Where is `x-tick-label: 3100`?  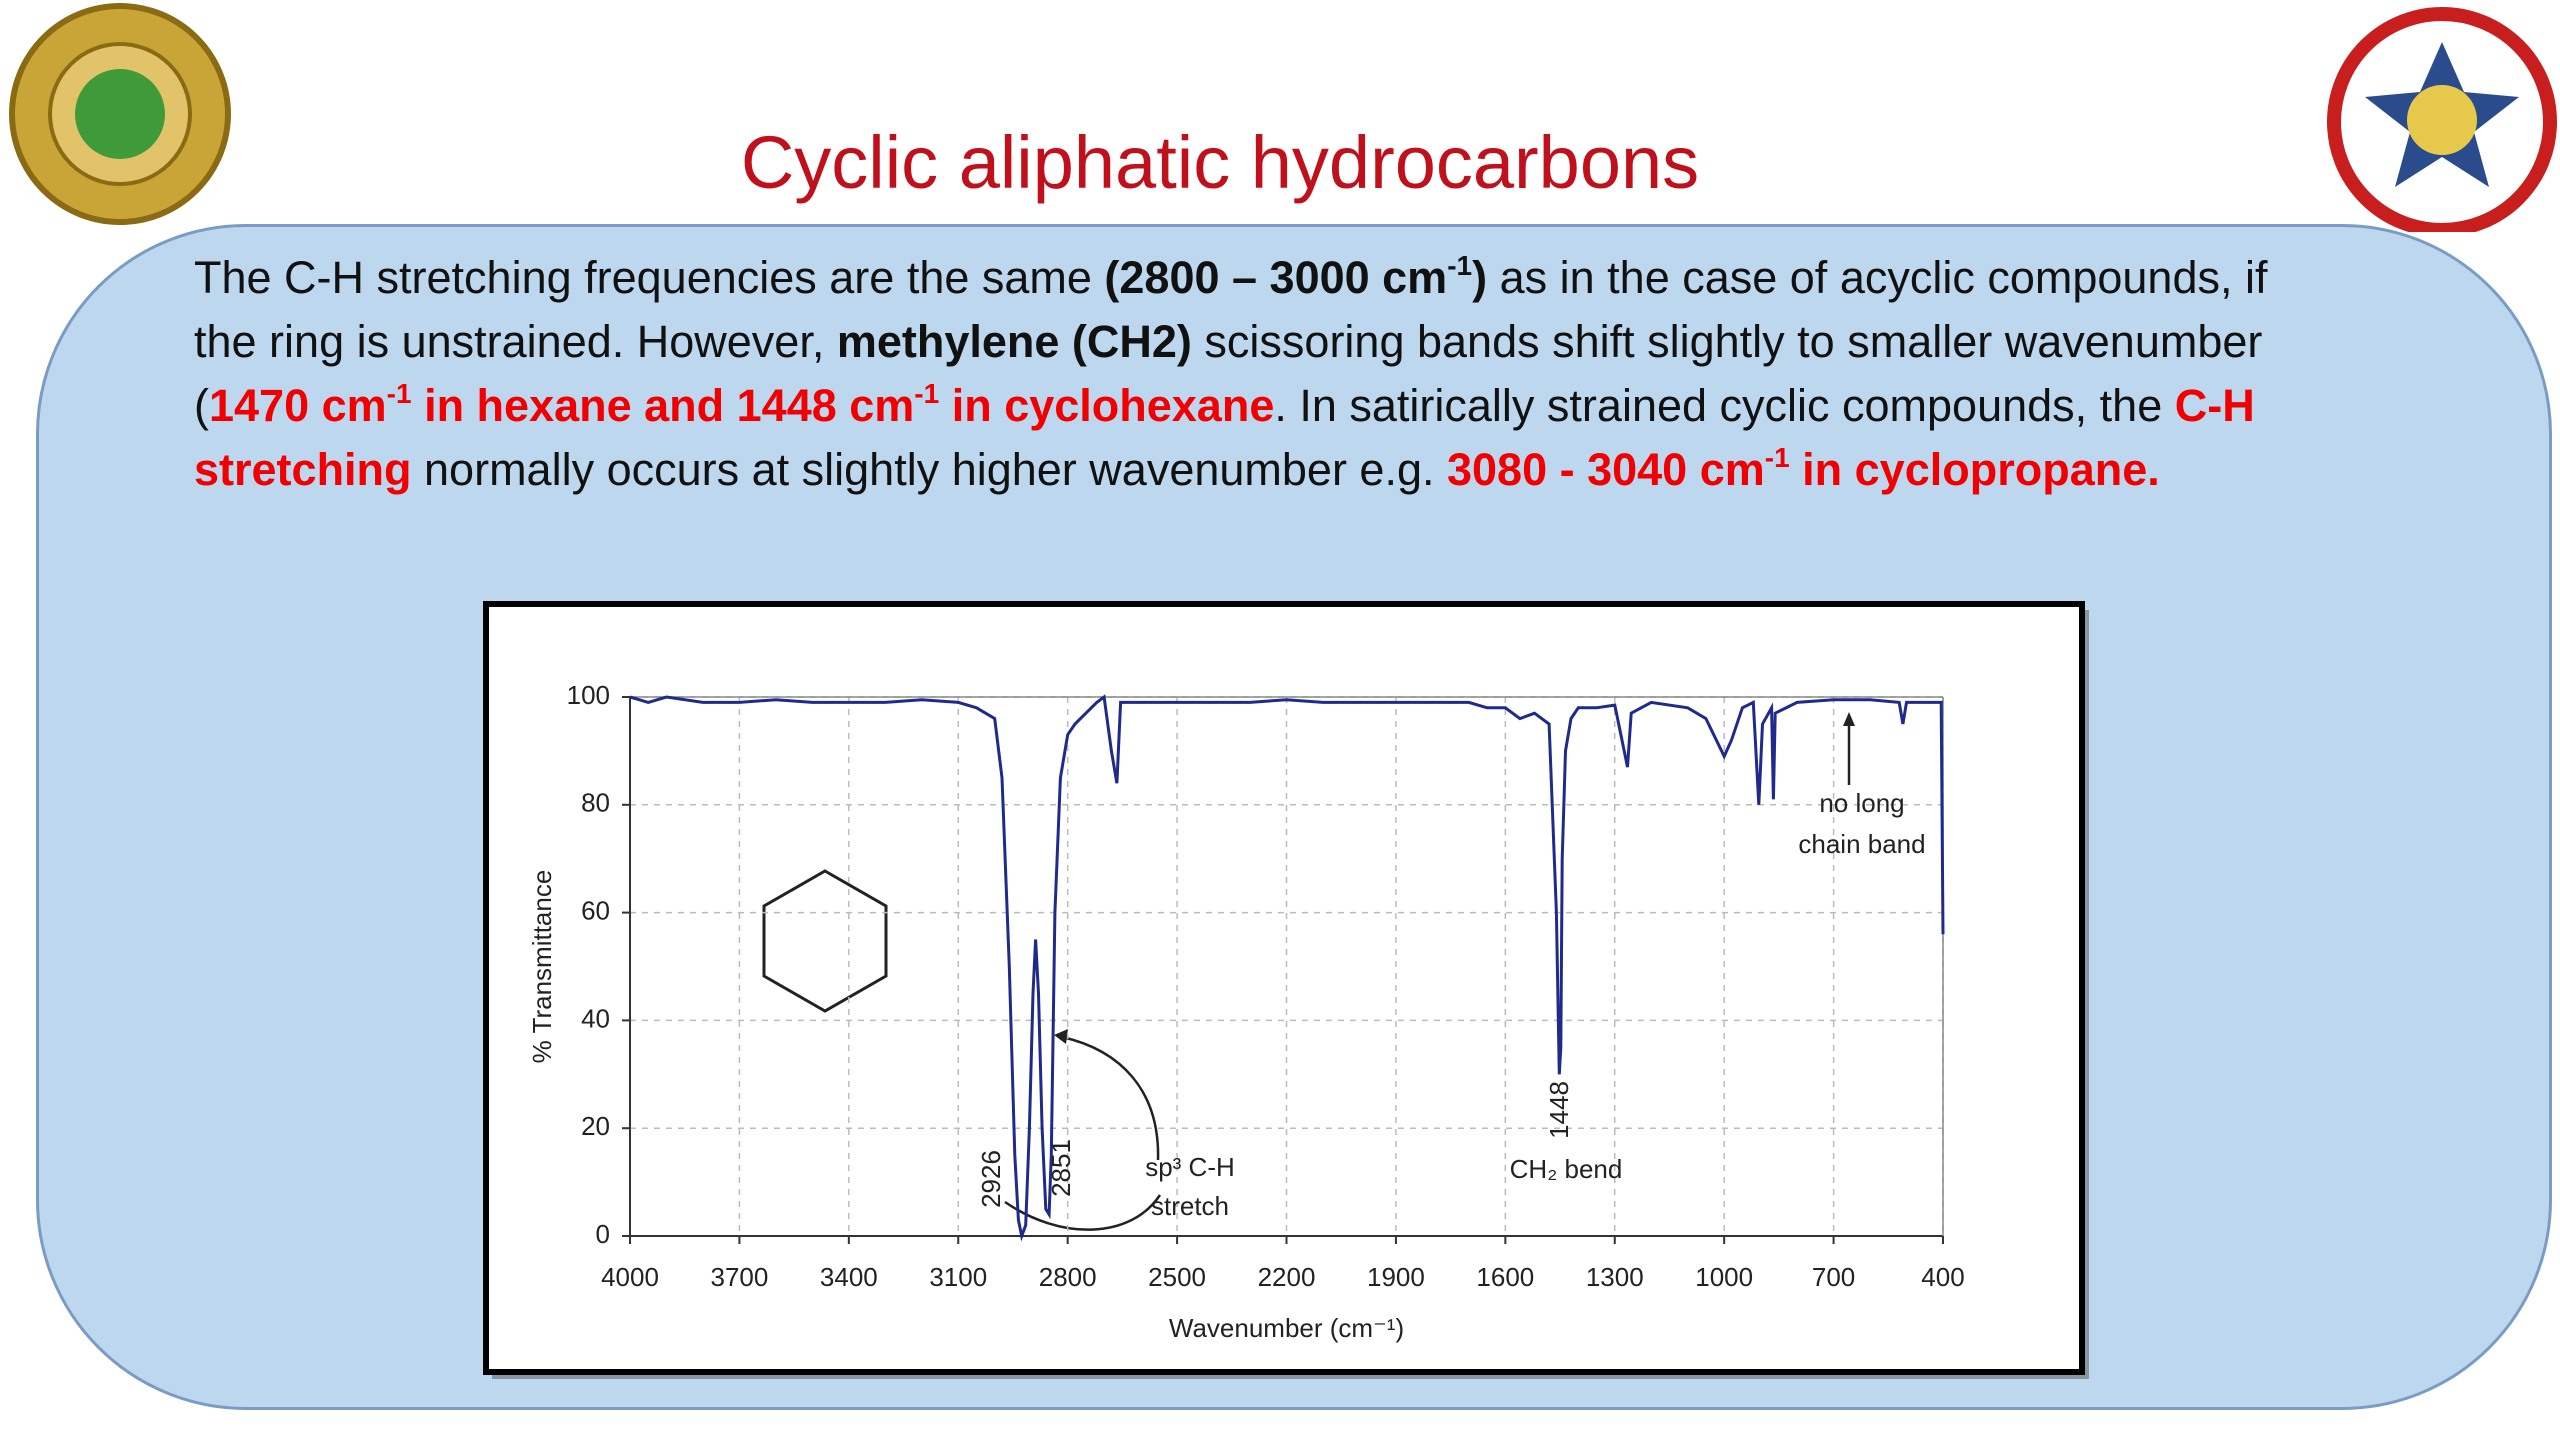
x-tick-label: 3100 is located at coordinates (958, 1277).